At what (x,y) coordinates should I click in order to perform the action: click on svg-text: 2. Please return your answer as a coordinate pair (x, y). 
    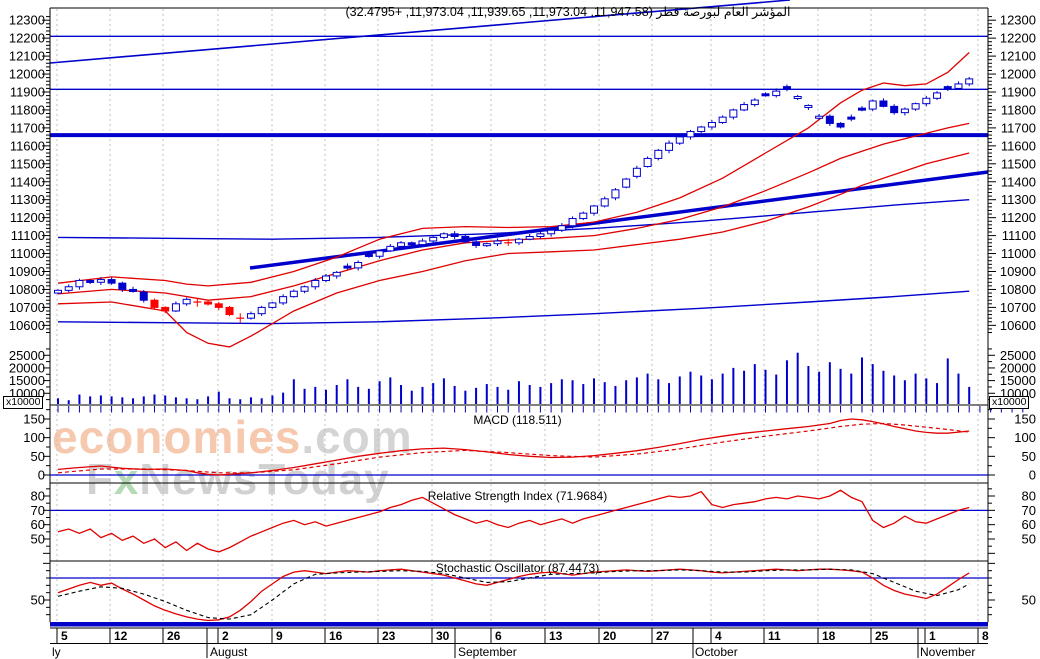
    Looking at the image, I should click on (225, 636).